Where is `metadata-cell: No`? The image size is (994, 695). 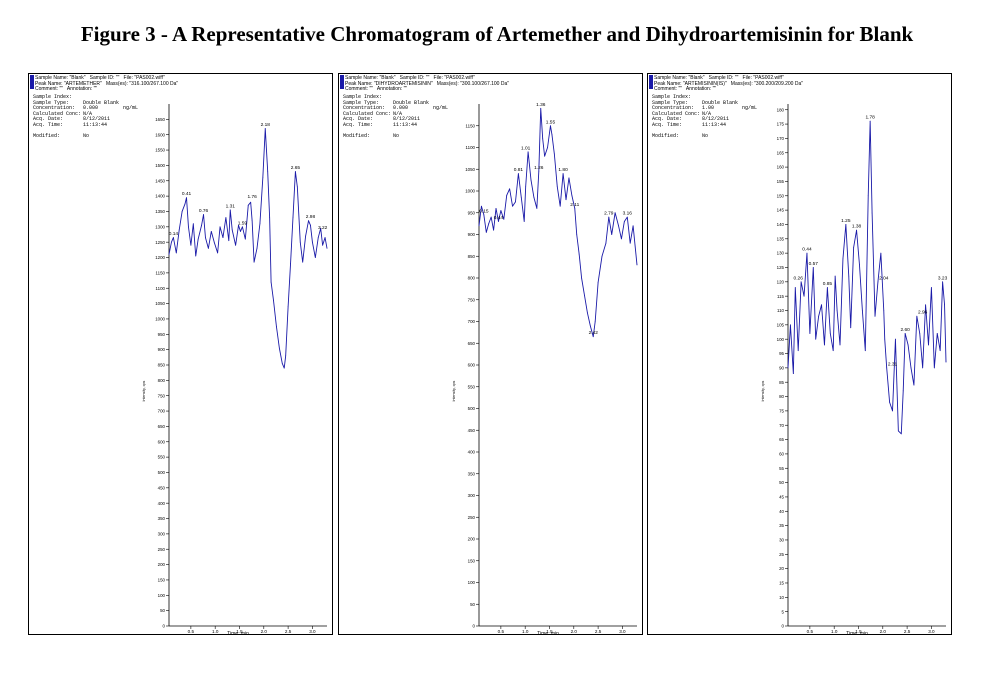 metadata-cell: No is located at coordinates (705, 136).